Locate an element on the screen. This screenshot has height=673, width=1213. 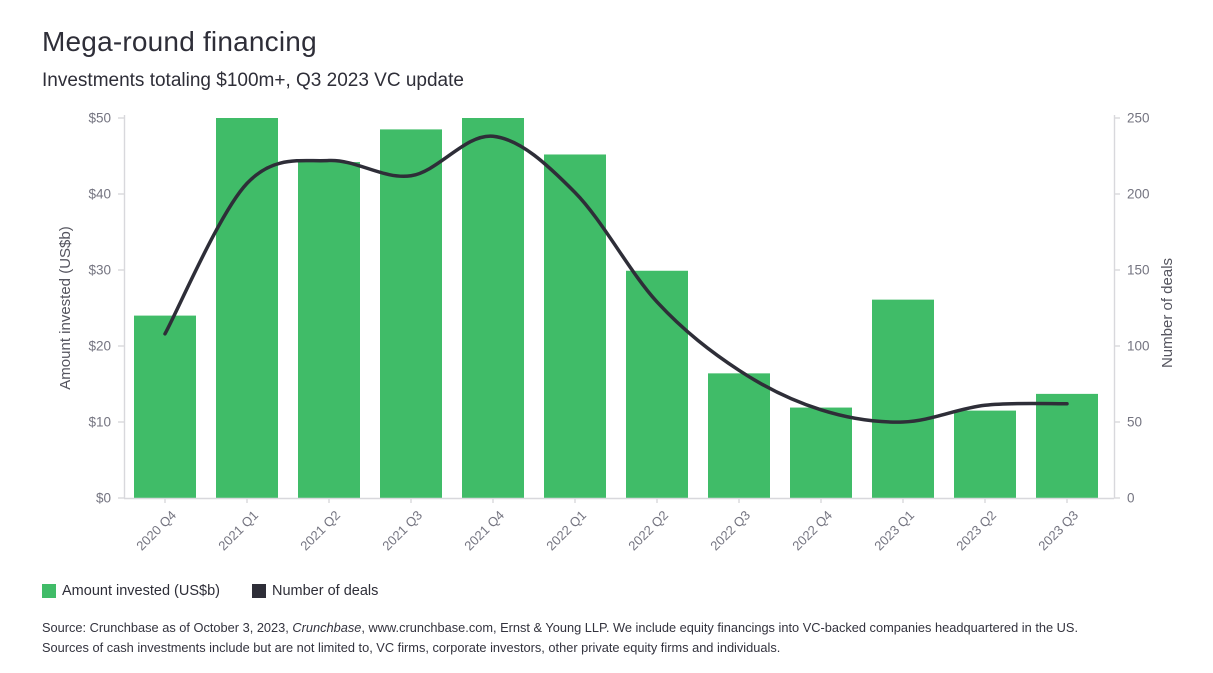
bar-2023-q2 is located at coordinates (985, 454).